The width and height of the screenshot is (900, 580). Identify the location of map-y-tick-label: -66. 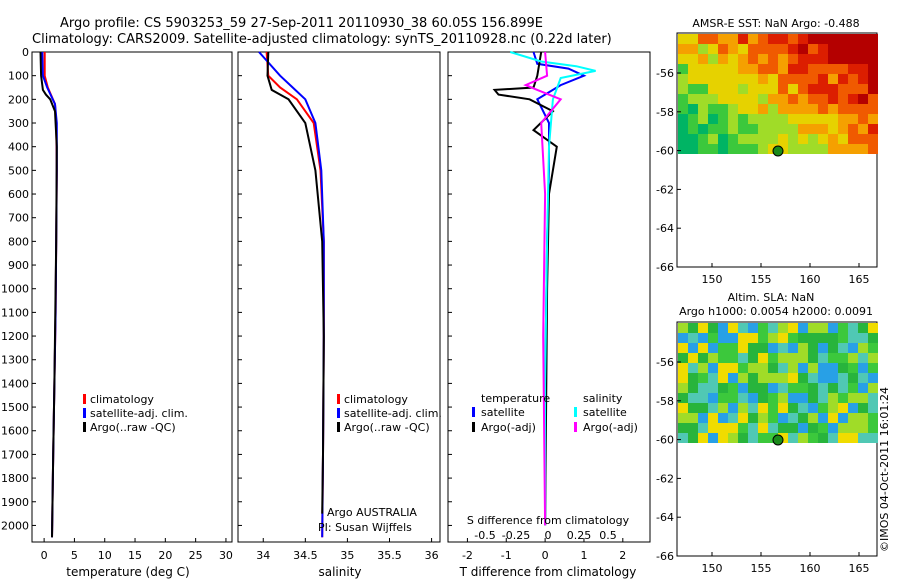
(665, 267).